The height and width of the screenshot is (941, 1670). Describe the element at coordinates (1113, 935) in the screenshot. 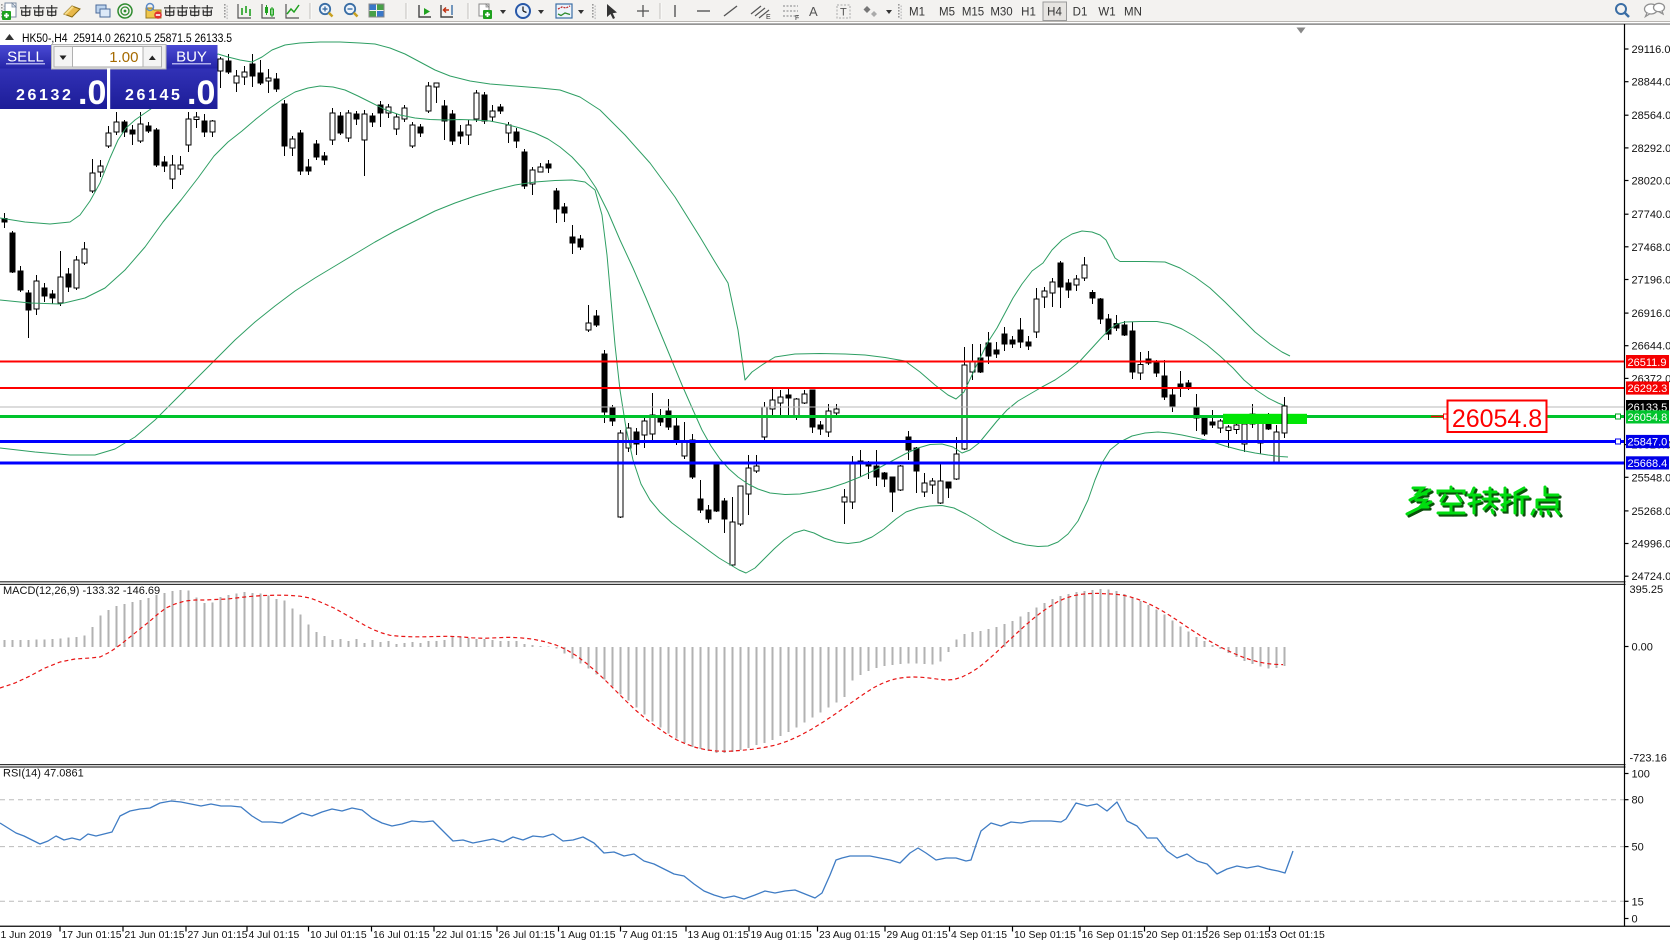

I see `svg-text: 16 Sep 01:15` at that location.